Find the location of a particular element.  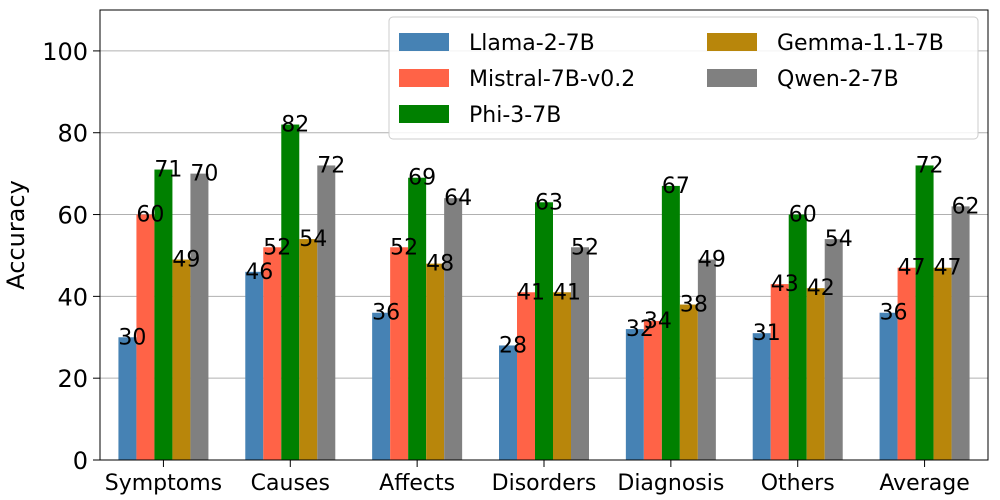

legend-label: Gemma-1.1-7B is located at coordinates (860, 43).